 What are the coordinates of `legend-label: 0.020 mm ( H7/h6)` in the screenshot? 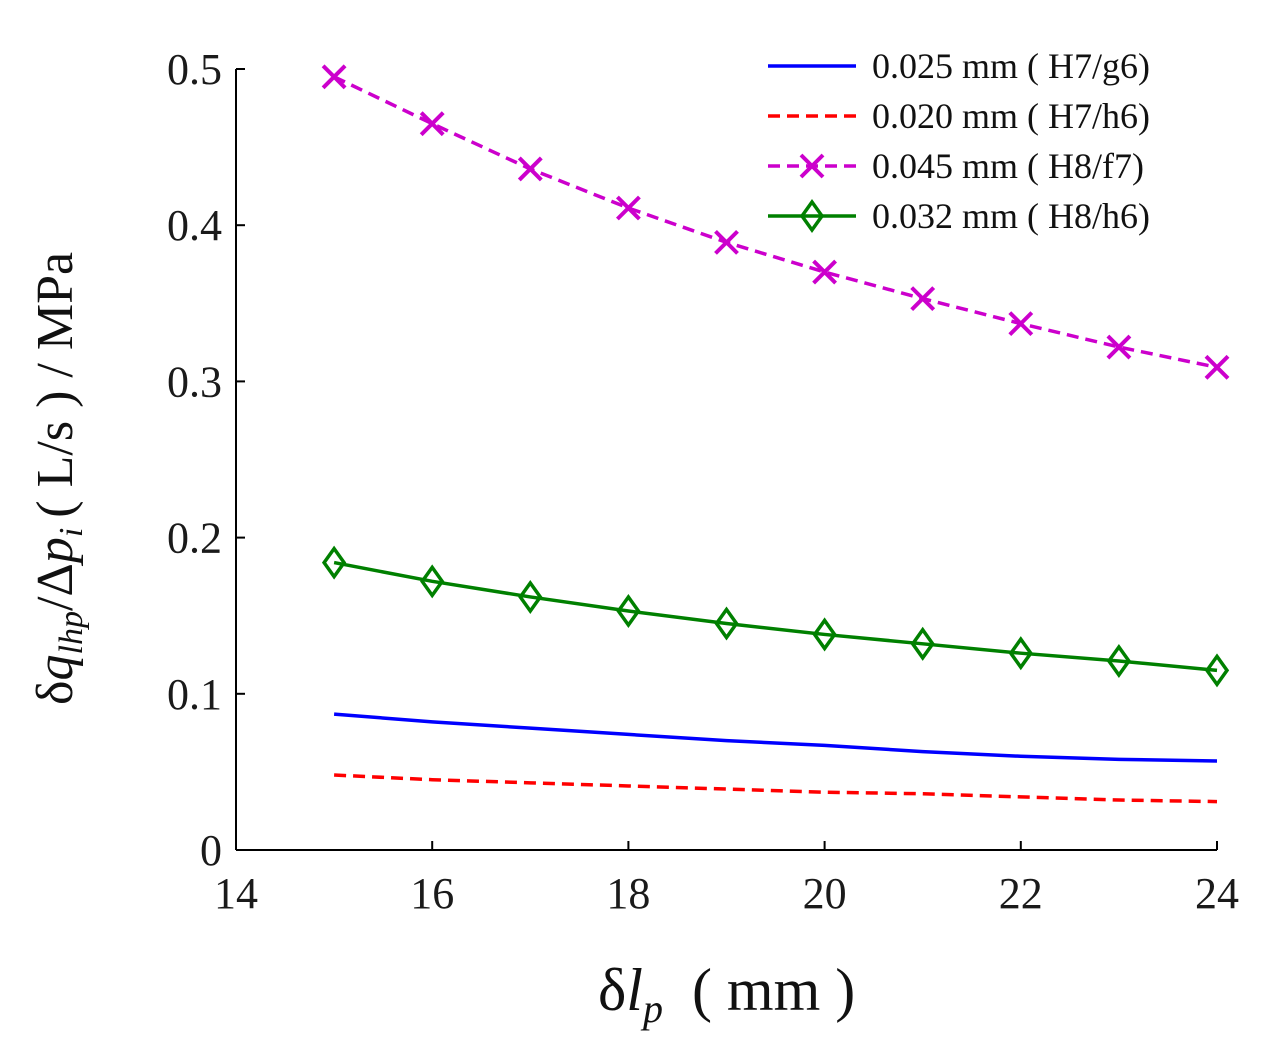 It's located at (1011, 116).